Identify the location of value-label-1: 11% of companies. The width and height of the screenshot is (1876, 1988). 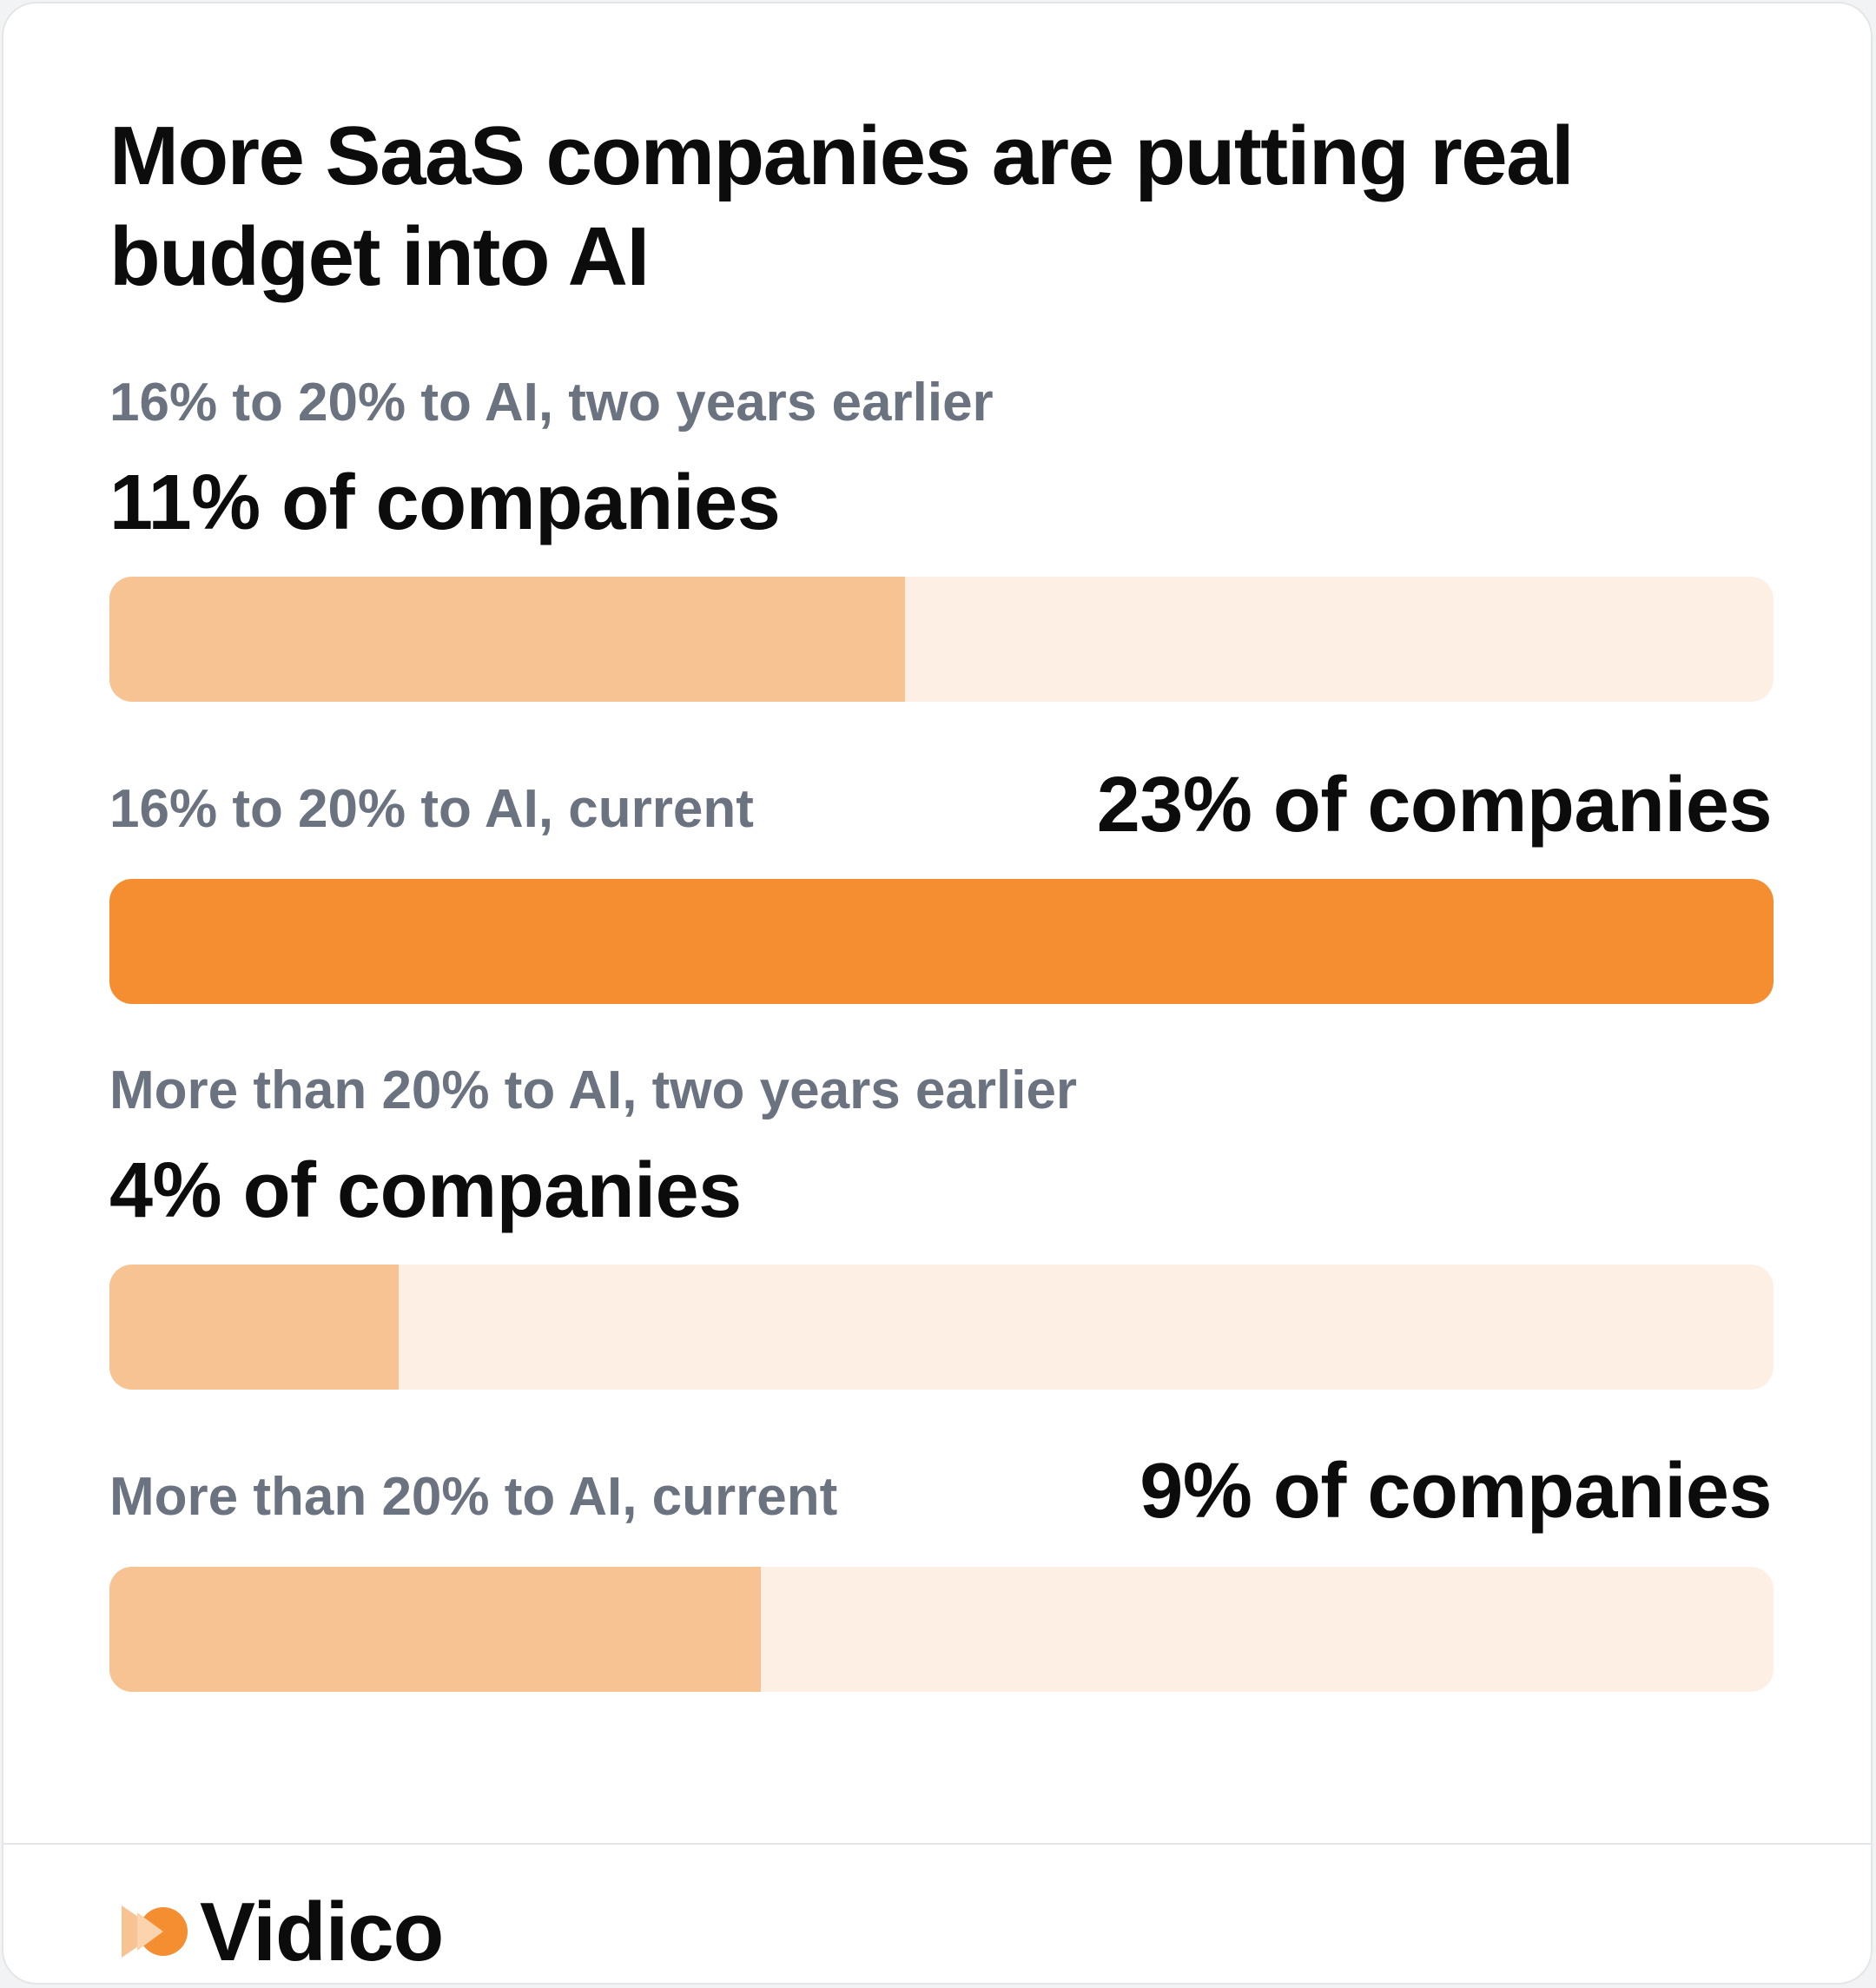
(445, 502).